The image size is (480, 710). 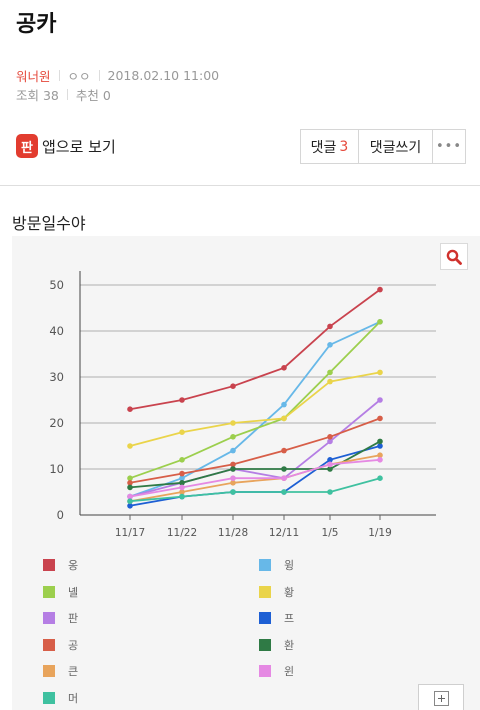 What do you see at coordinates (344, 146) in the screenshot?
I see `comments-count: 3` at bounding box center [344, 146].